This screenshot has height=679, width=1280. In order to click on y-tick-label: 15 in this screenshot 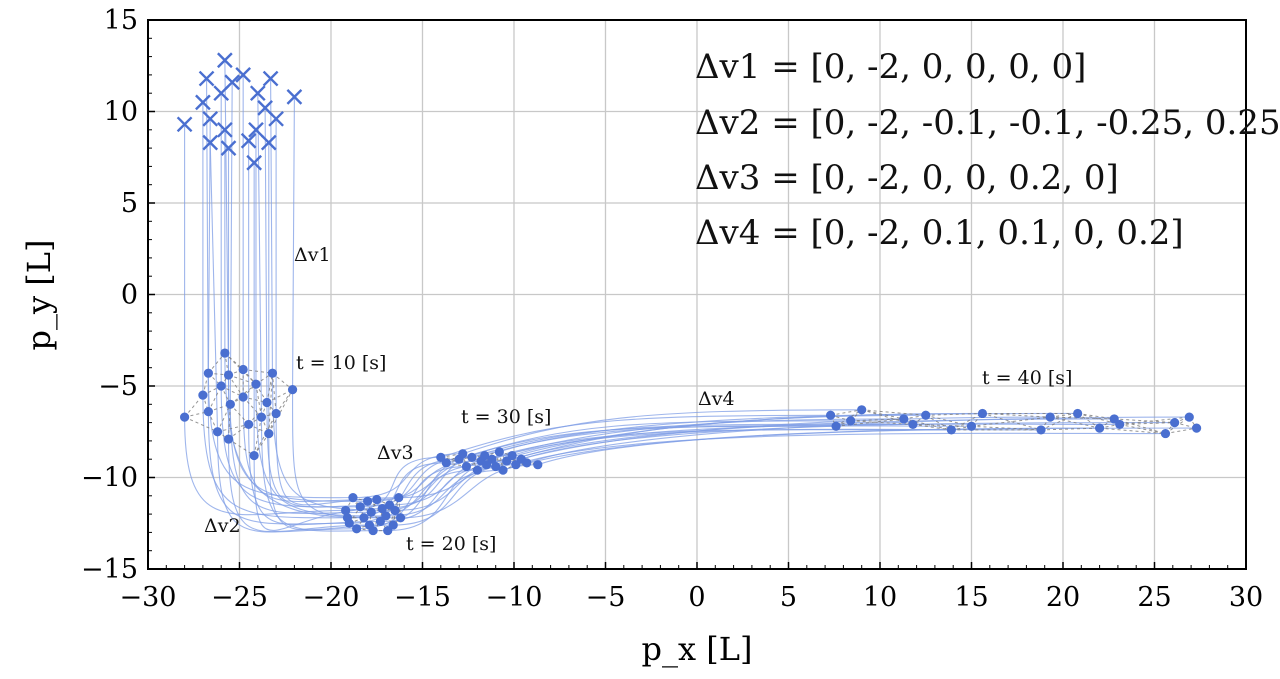, I will do `click(121, 20)`.